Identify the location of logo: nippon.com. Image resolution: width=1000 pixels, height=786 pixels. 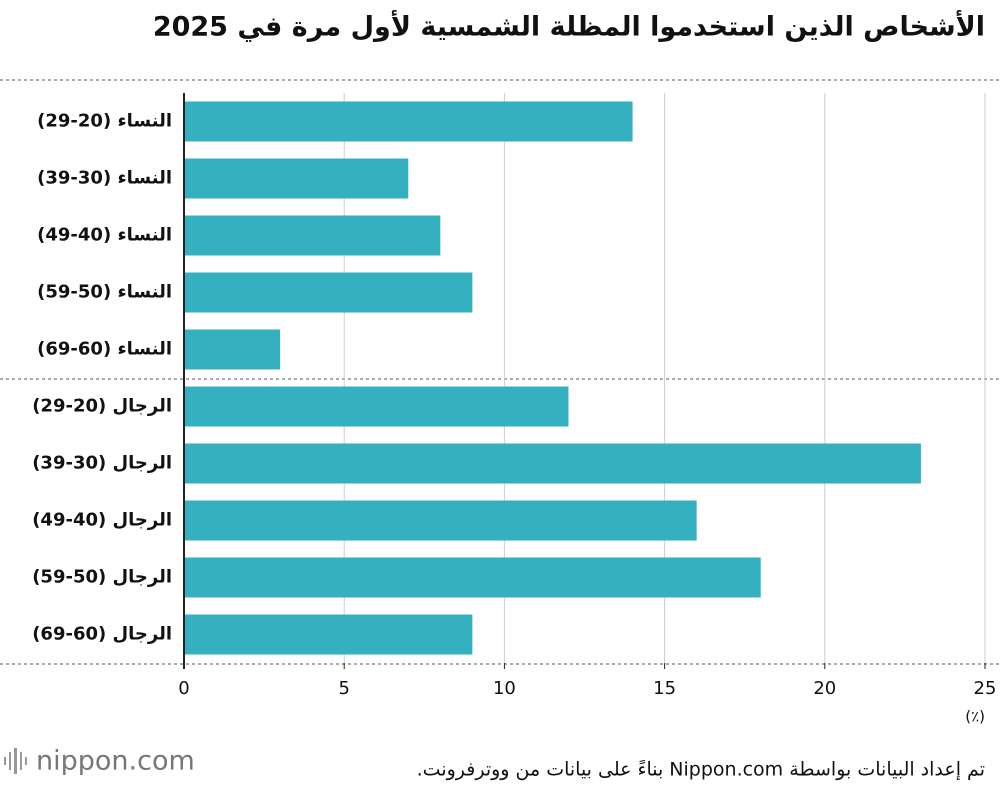
(115, 761).